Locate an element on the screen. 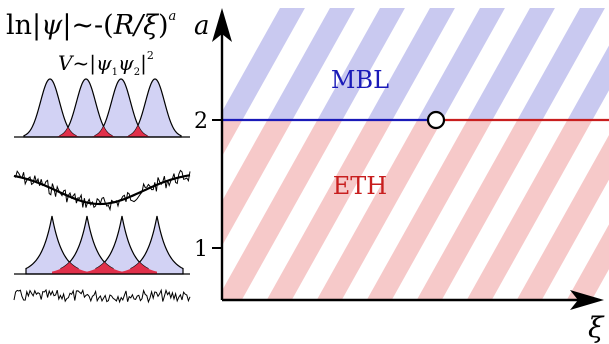 The width and height of the screenshot is (609, 344). y-tick-label-2: 2 is located at coordinates (201, 121).